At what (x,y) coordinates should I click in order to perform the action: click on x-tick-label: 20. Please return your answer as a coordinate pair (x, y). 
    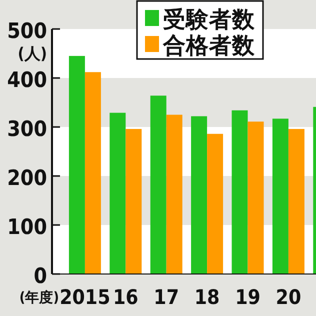
    Looking at the image, I should click on (289, 297).